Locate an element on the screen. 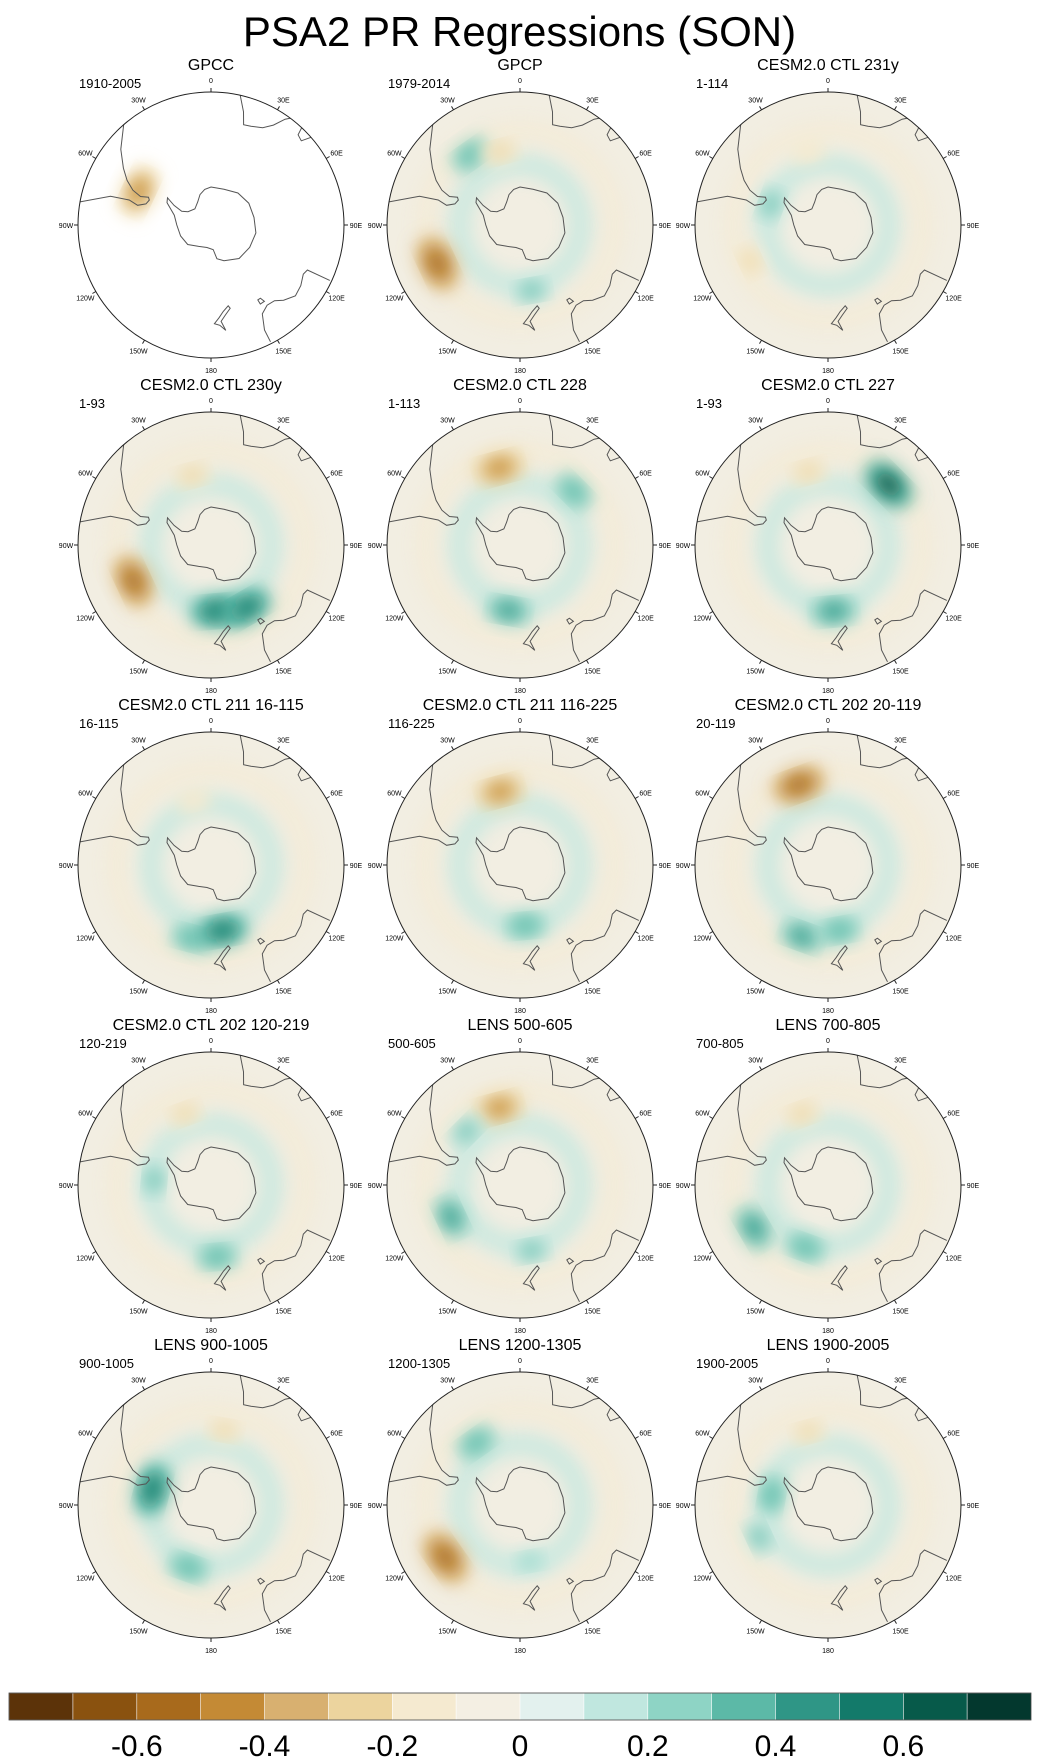  panel-period: 1-93 is located at coordinates (92, 403).